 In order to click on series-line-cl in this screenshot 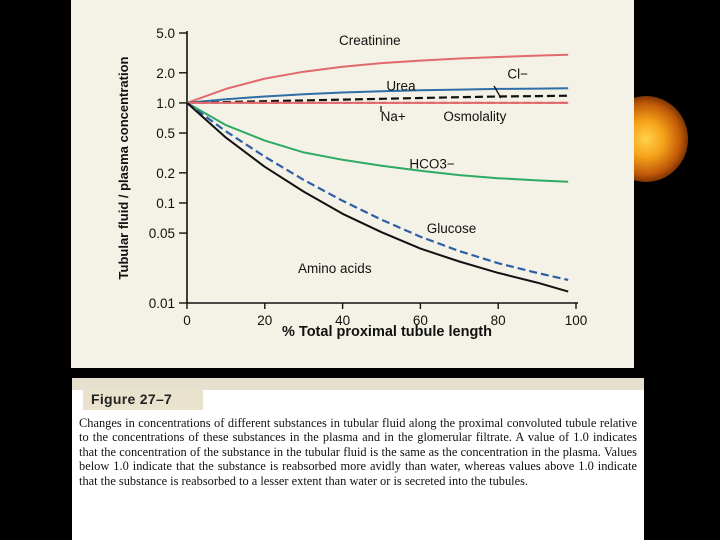, I will do `click(377, 99)`.